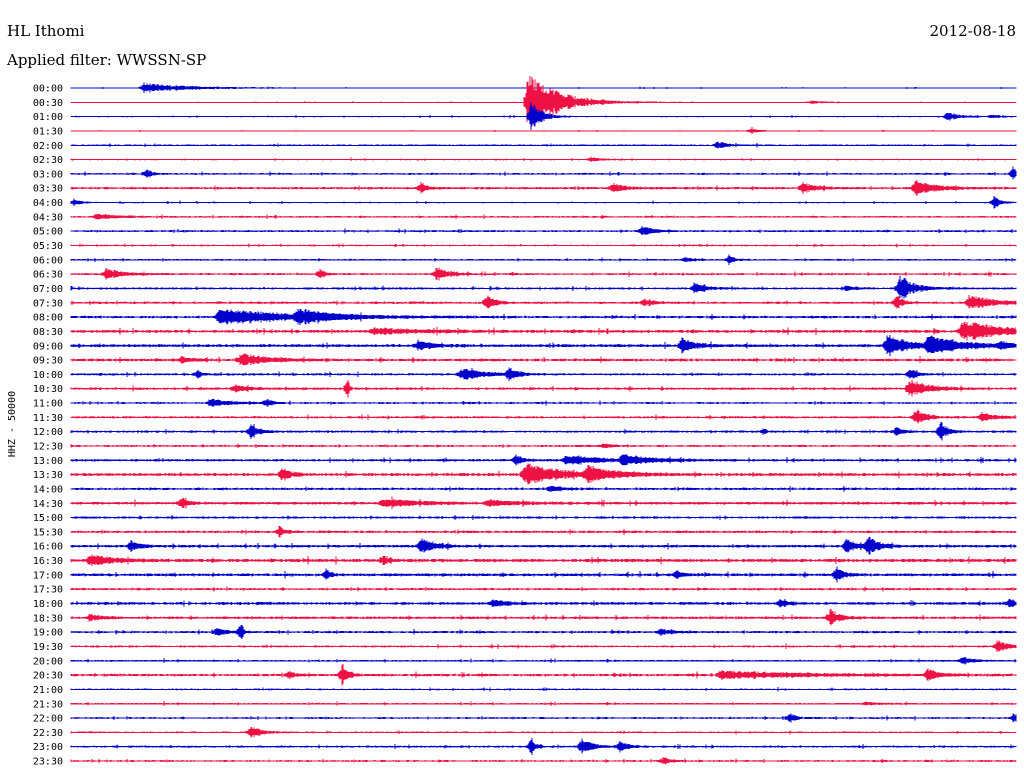  Describe the element at coordinates (48, 561) in the screenshot. I see `time-tick-label: 16:30` at that location.